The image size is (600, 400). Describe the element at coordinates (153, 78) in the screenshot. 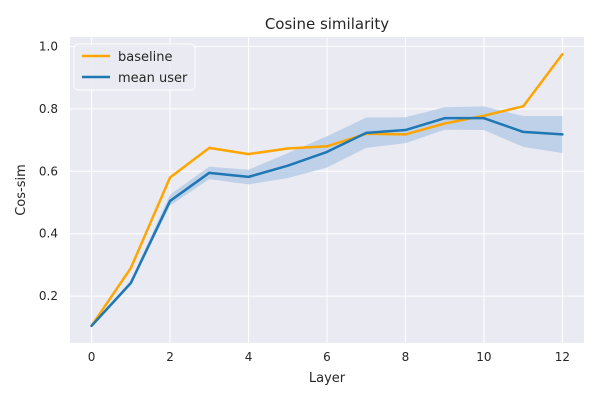

I see `legend-label: mean user` at that location.